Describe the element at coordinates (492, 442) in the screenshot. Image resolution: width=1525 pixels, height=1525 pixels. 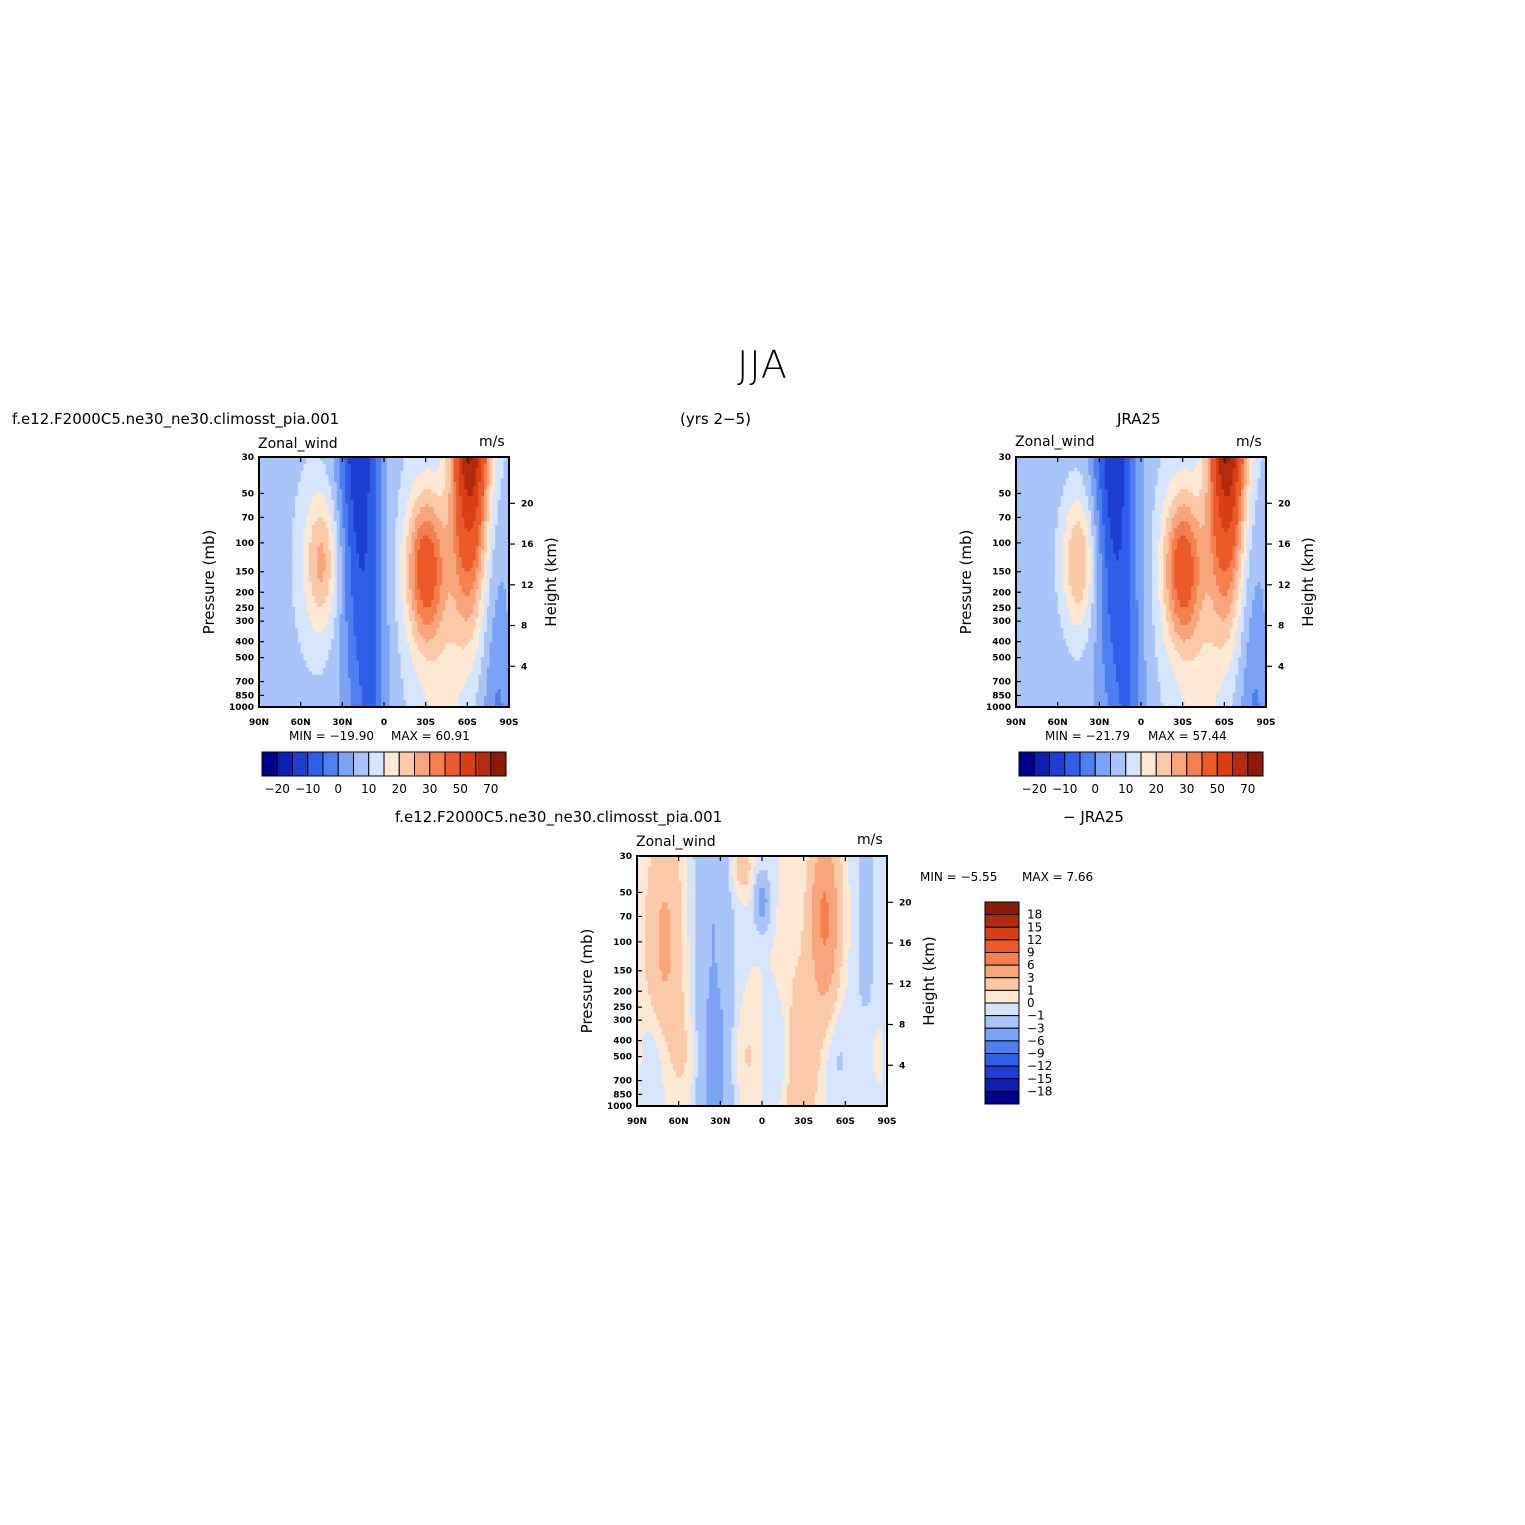
I see `panel1-units: m/s` at that location.